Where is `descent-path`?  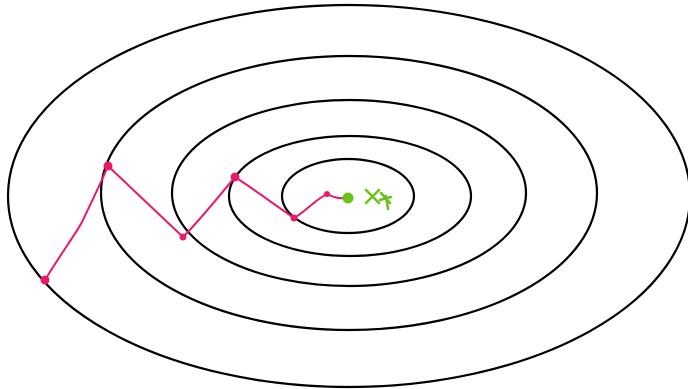 descent-path is located at coordinates (194, 223).